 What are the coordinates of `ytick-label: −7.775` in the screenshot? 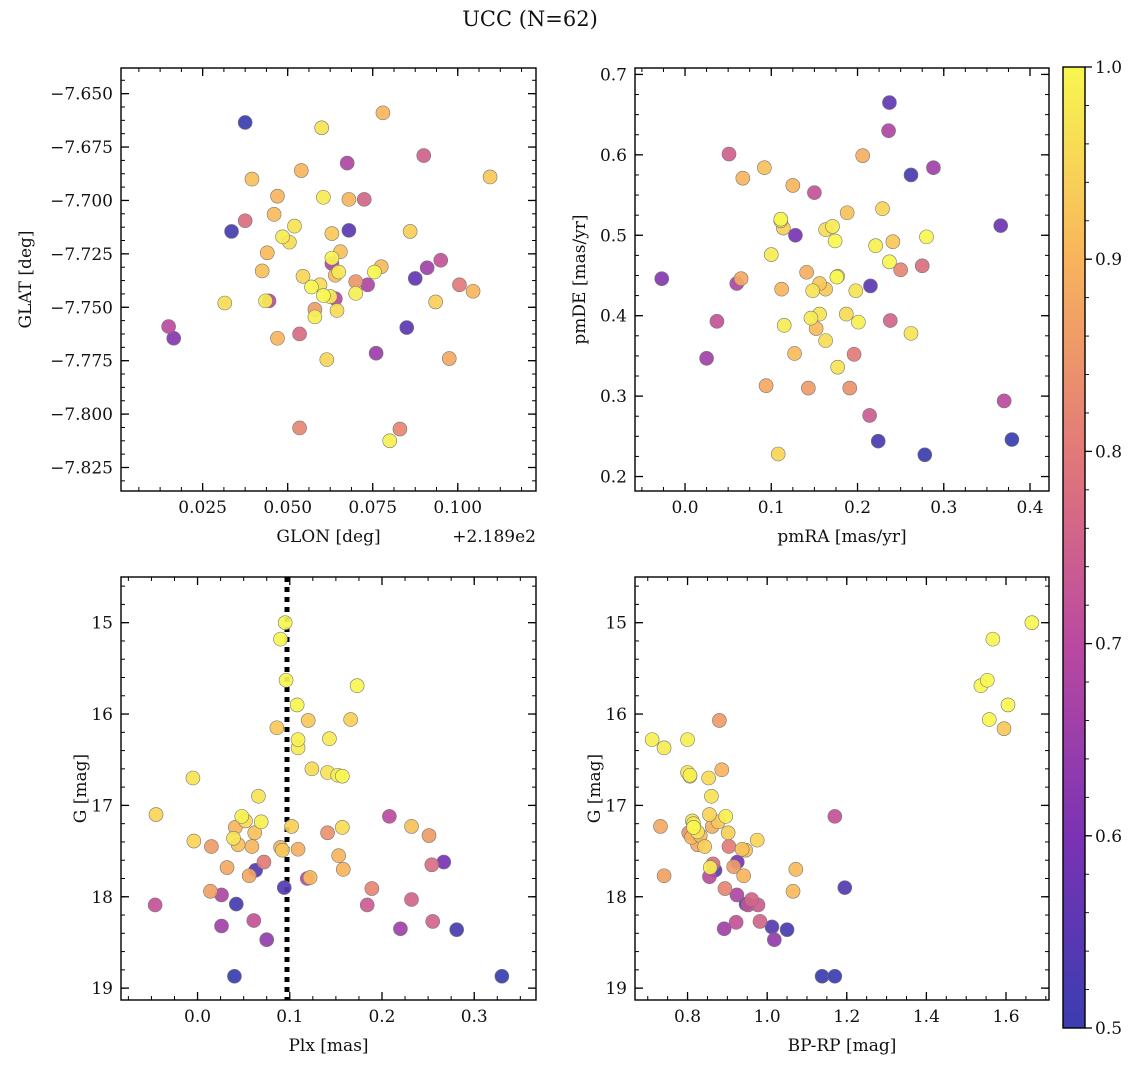 It's located at (81, 362).